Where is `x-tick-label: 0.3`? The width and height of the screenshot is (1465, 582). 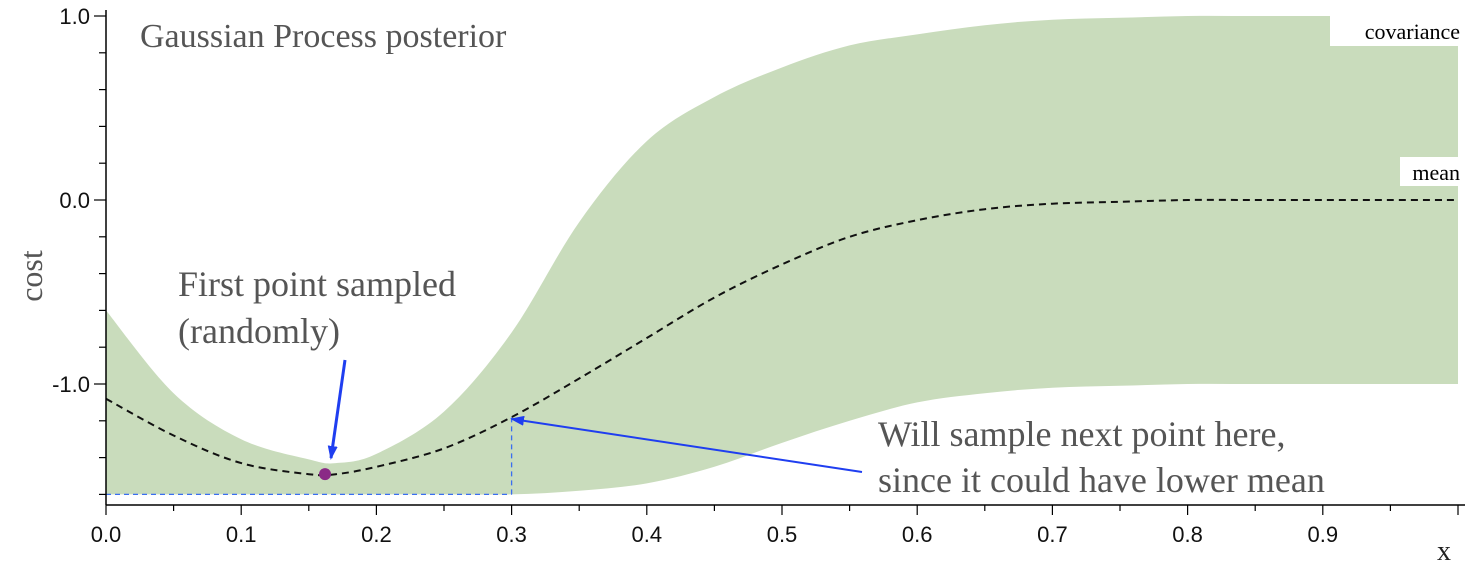 x-tick-label: 0.3 is located at coordinates (511, 534).